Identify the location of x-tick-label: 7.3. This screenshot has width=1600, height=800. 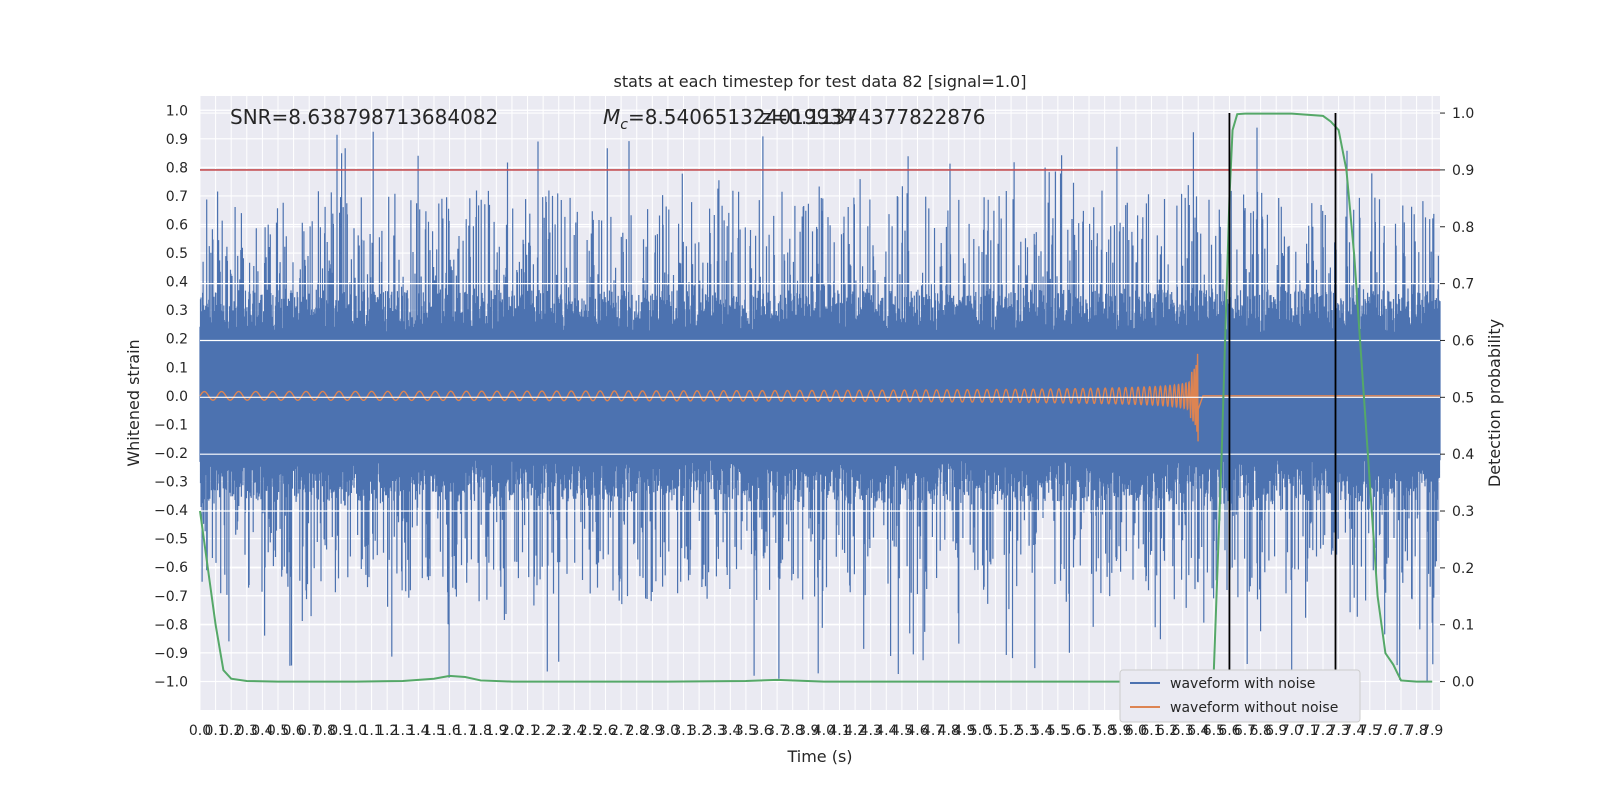
(1338, 731).